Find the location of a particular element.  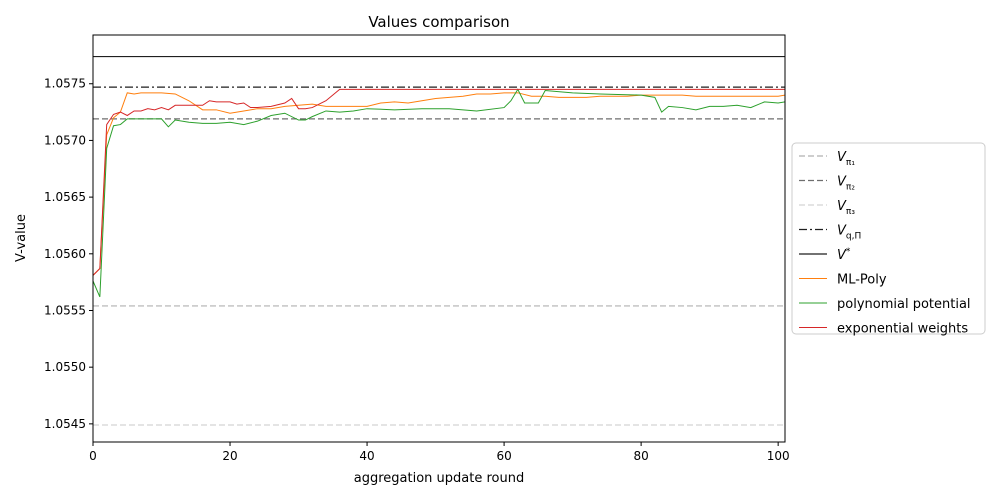

legend-label: Vq,Π is located at coordinates (849, 233).